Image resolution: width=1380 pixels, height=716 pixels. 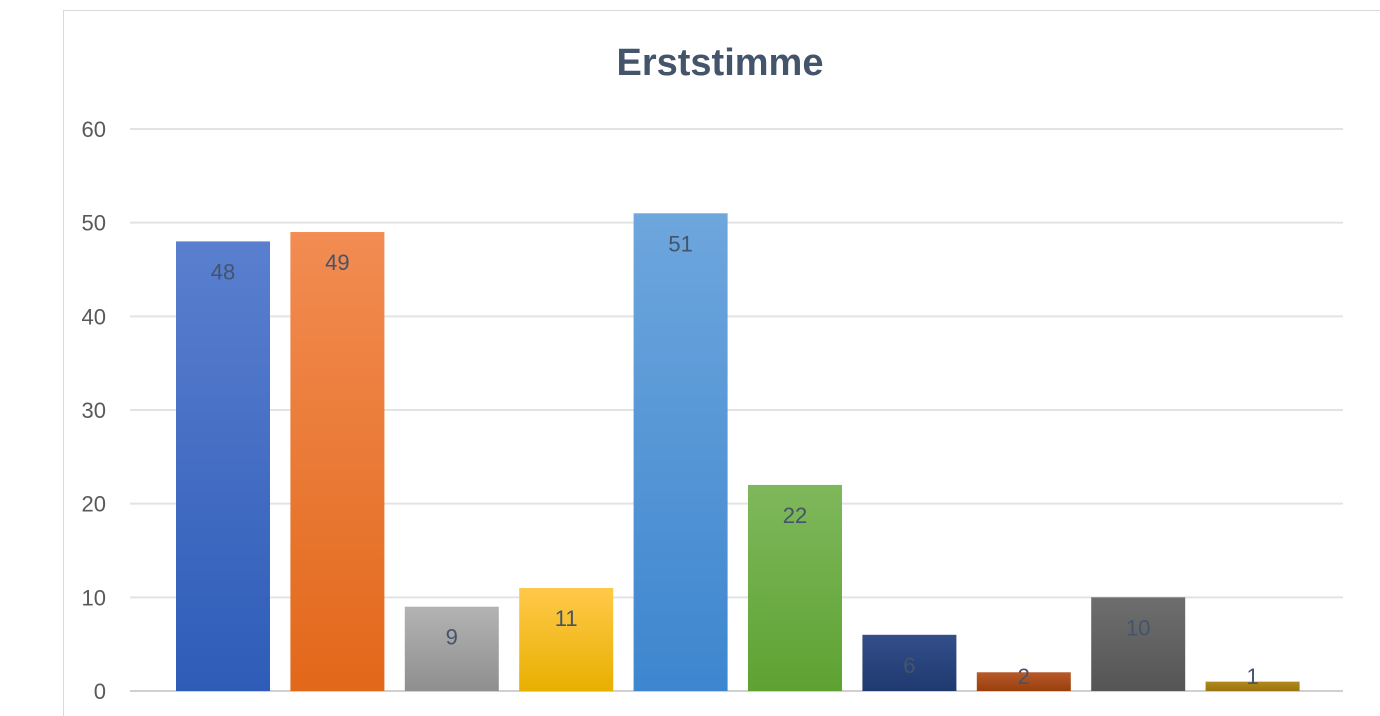 I want to click on y-axis-ticks: 0 10 20 30 40 50 60, so click(x=94, y=410).